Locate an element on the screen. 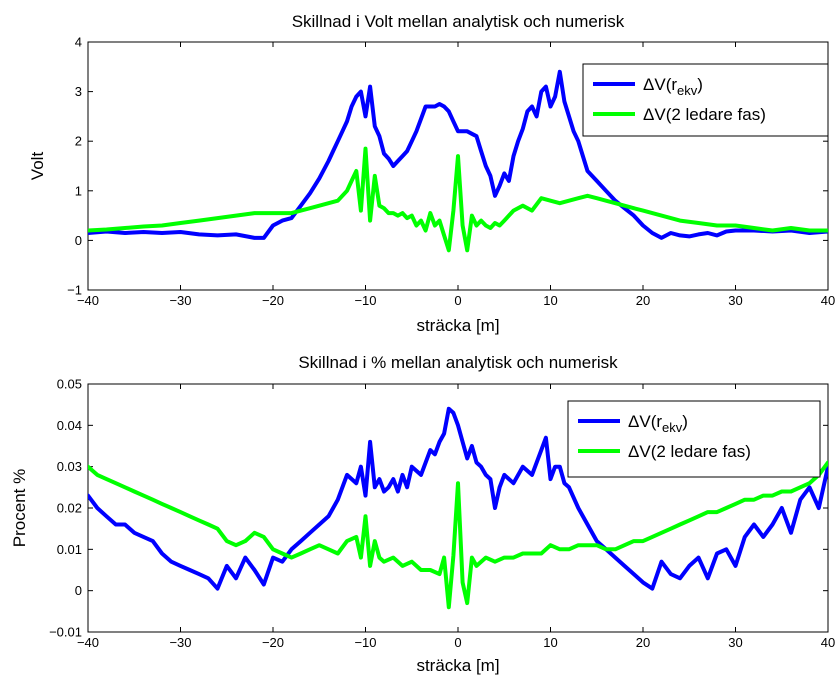 This screenshot has width=838, height=677. y-tick-label: 0.02 is located at coordinates (69, 508).